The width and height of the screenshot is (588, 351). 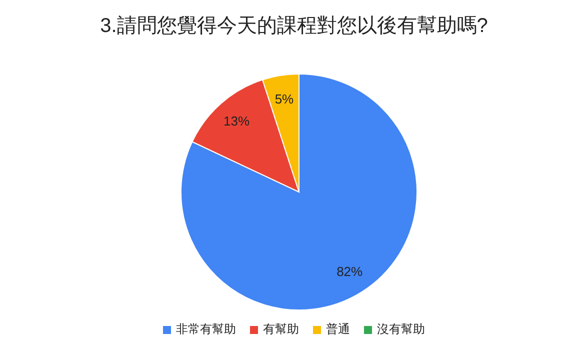 I want to click on legend-label: 沒有幫助, so click(x=401, y=329).